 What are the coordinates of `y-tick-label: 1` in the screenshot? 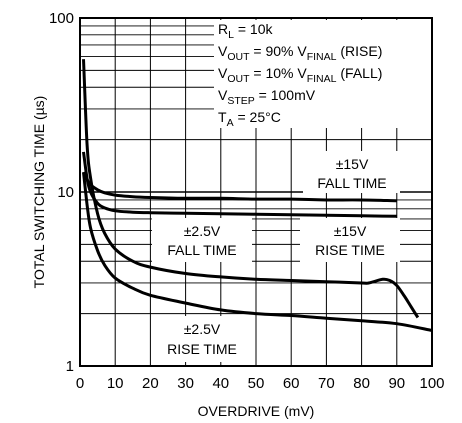 It's located at (70, 366).